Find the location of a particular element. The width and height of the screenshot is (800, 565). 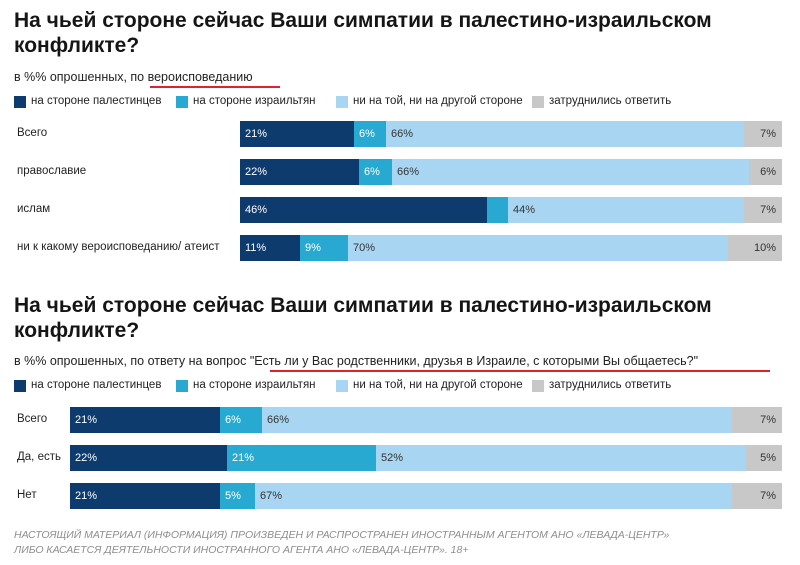

chart1-data-label: 70% is located at coordinates (364, 248).